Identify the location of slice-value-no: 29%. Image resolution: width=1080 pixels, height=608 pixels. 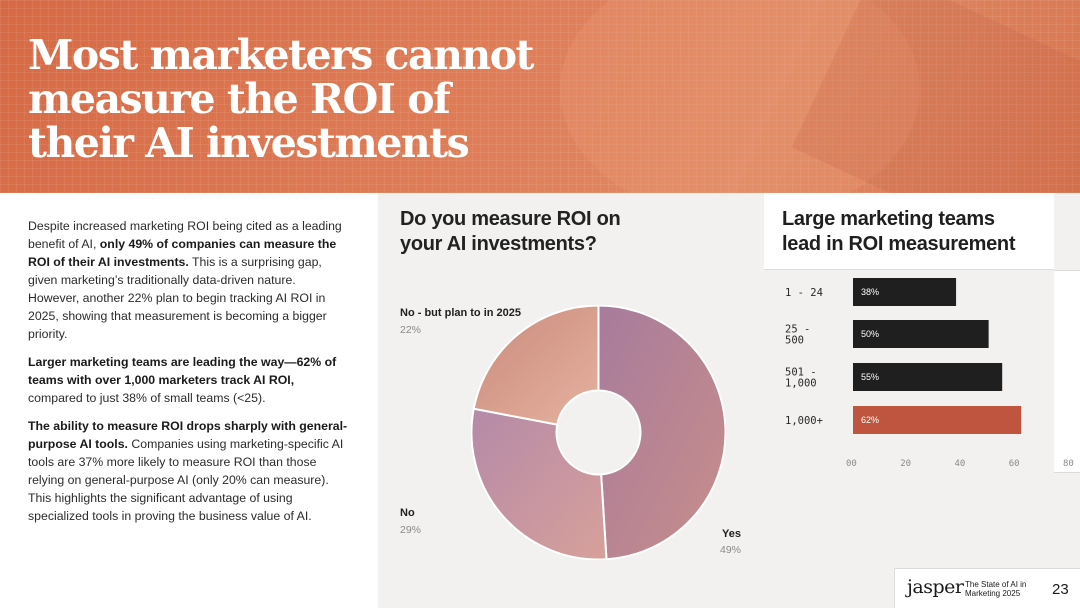
(411, 530).